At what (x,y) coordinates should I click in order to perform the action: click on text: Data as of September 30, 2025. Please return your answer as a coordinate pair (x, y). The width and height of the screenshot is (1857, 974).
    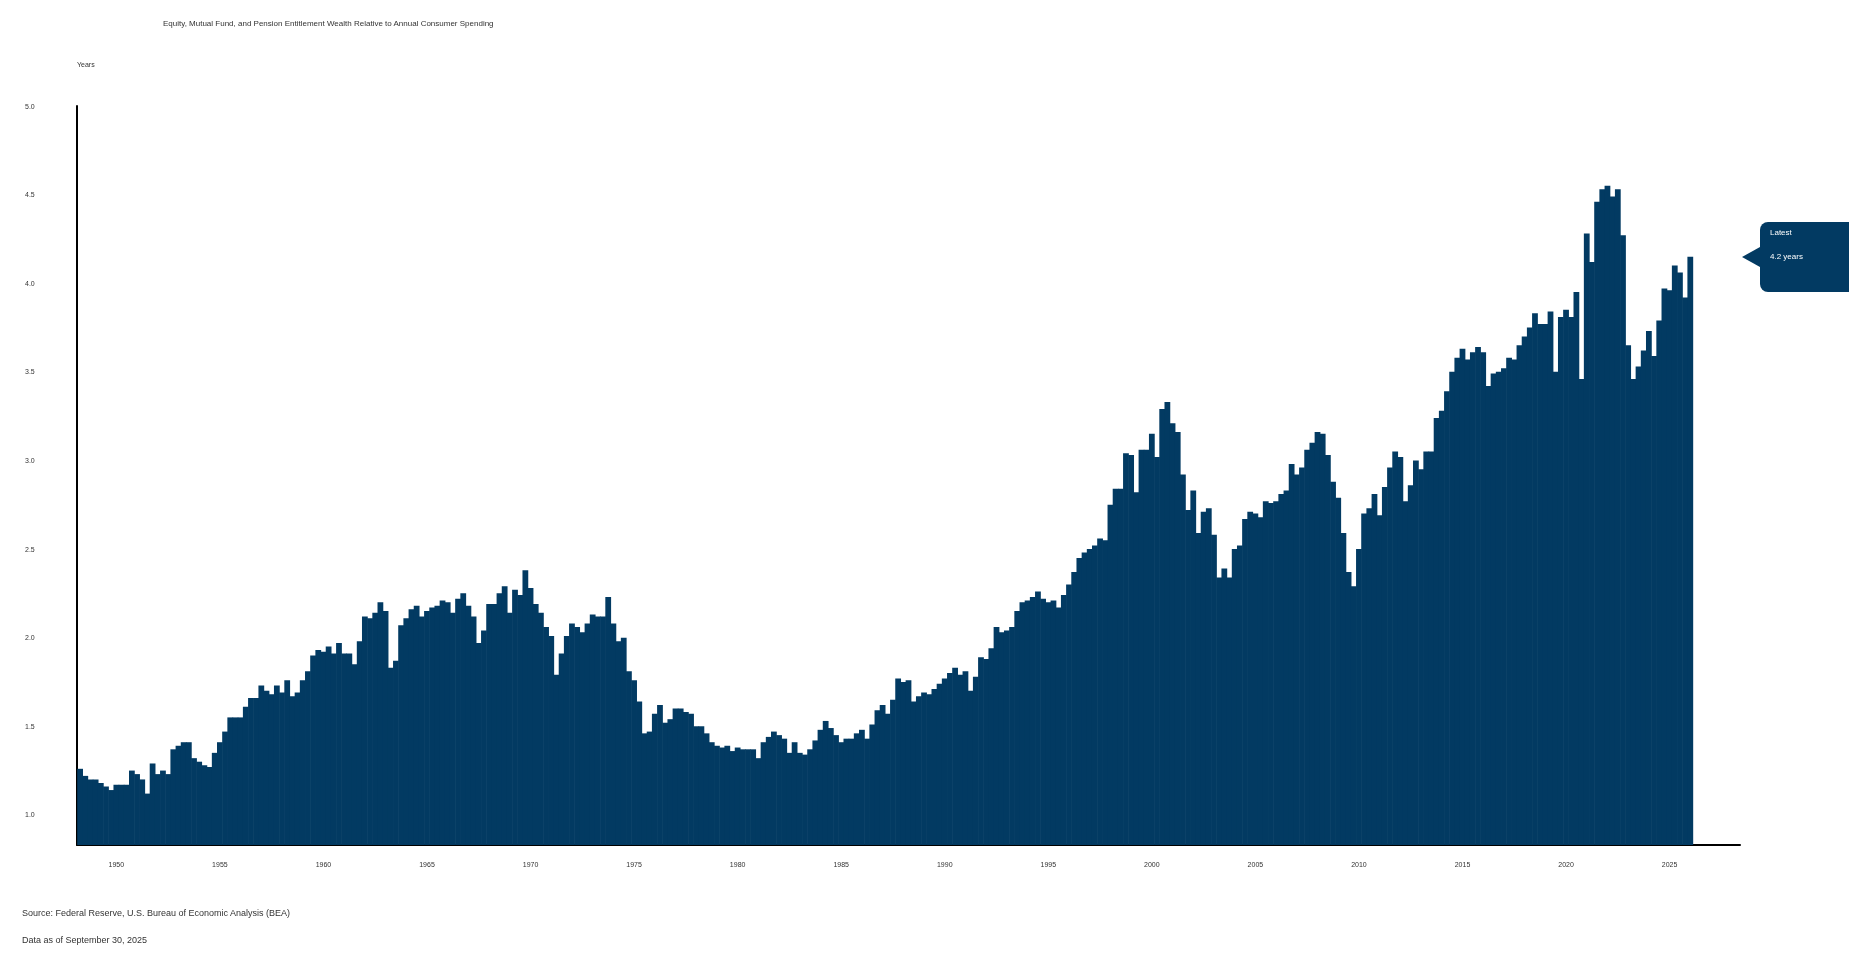
    Looking at the image, I should click on (85, 939).